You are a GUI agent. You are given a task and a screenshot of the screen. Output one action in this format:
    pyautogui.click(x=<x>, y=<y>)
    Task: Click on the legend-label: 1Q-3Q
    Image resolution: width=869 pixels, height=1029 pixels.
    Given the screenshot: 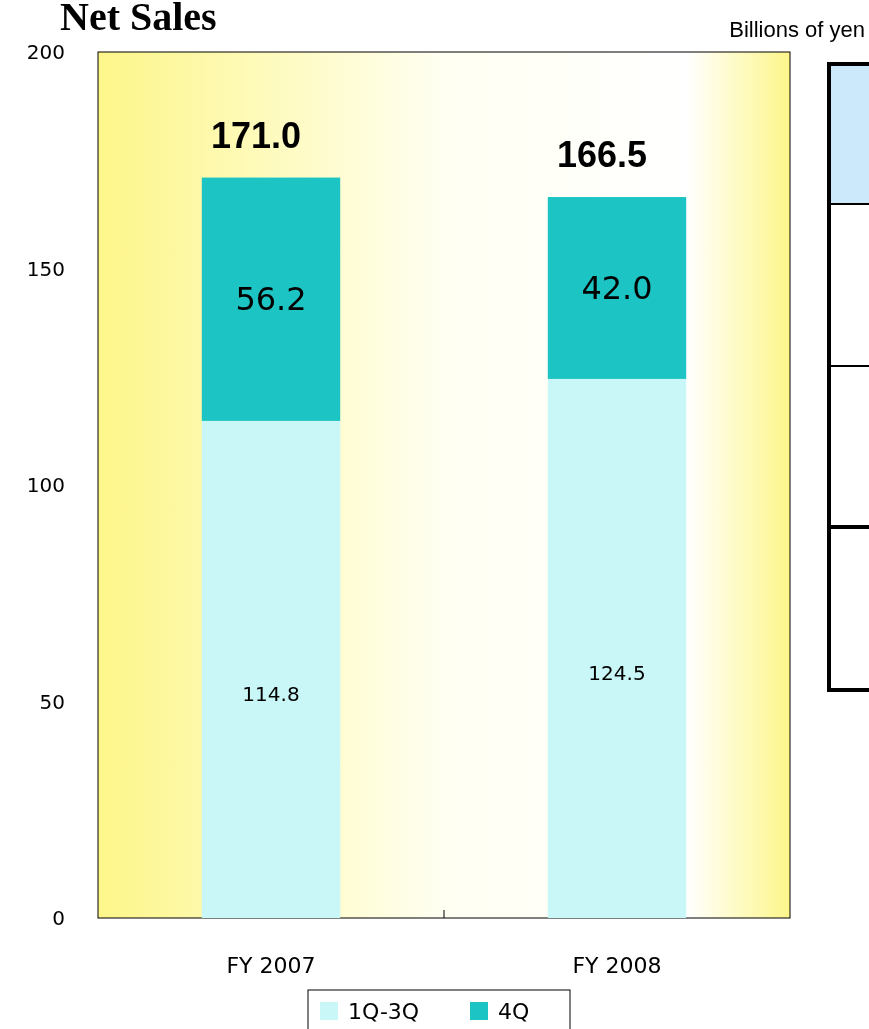 What is the action you would take?
    pyautogui.click(x=384, y=1011)
    